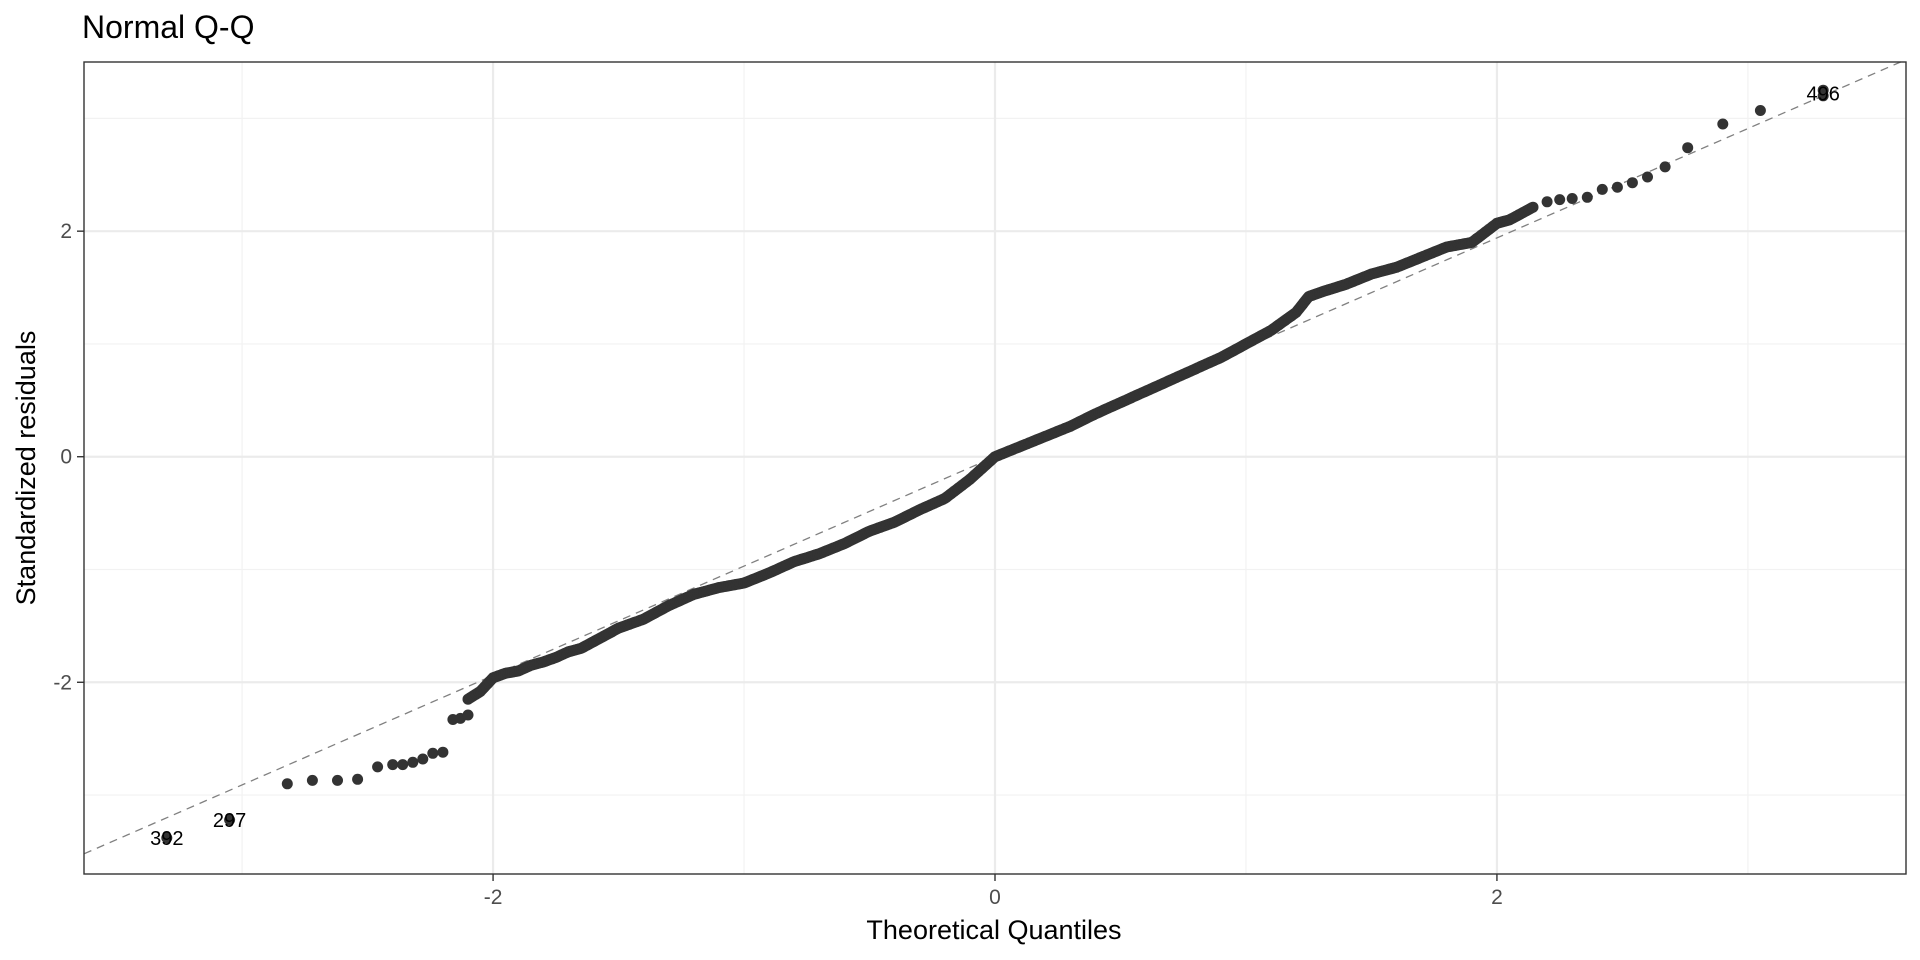 This screenshot has height=960, width=1920. Describe the element at coordinates (66, 231) in the screenshot. I see `y-tick-label: 2` at that location.